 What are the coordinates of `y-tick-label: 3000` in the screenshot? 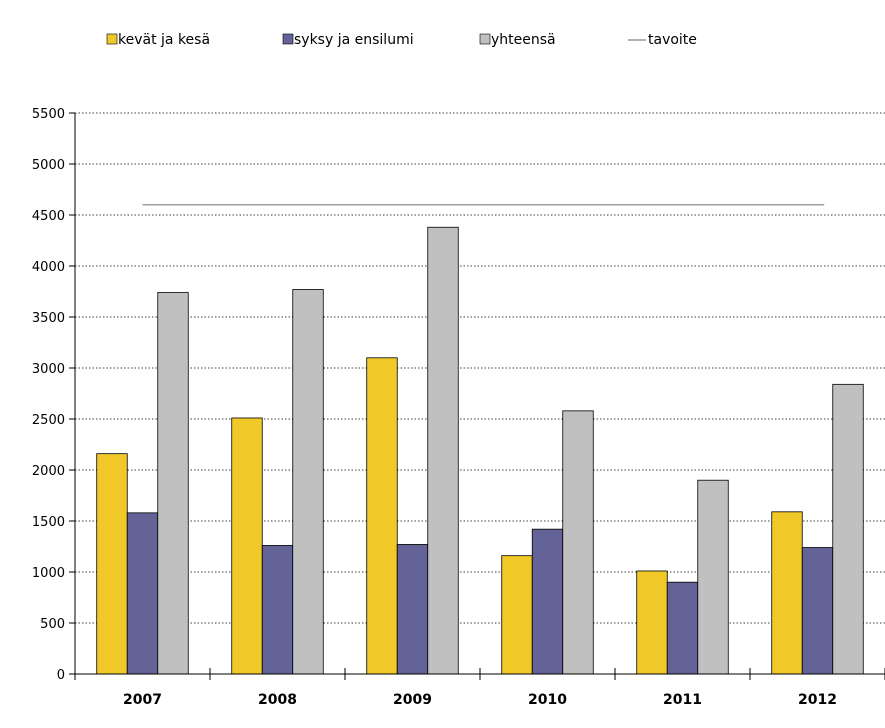 It's located at (48, 369).